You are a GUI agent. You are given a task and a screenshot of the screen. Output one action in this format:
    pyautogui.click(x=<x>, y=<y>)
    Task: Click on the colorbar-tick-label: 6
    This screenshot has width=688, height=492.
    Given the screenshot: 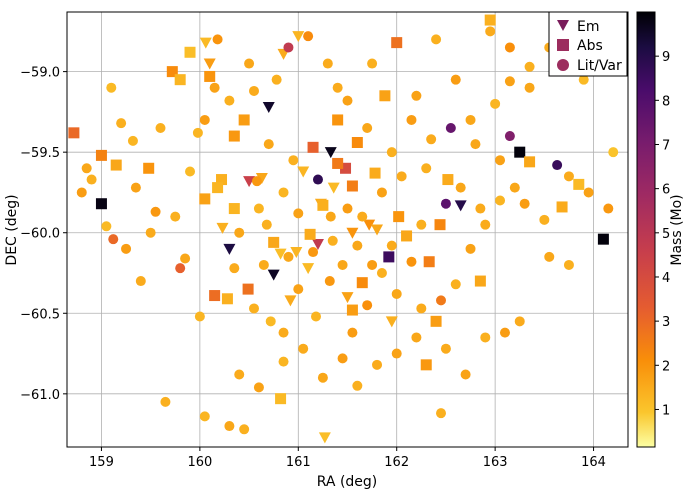 What is the action you would take?
    pyautogui.click(x=666, y=190)
    